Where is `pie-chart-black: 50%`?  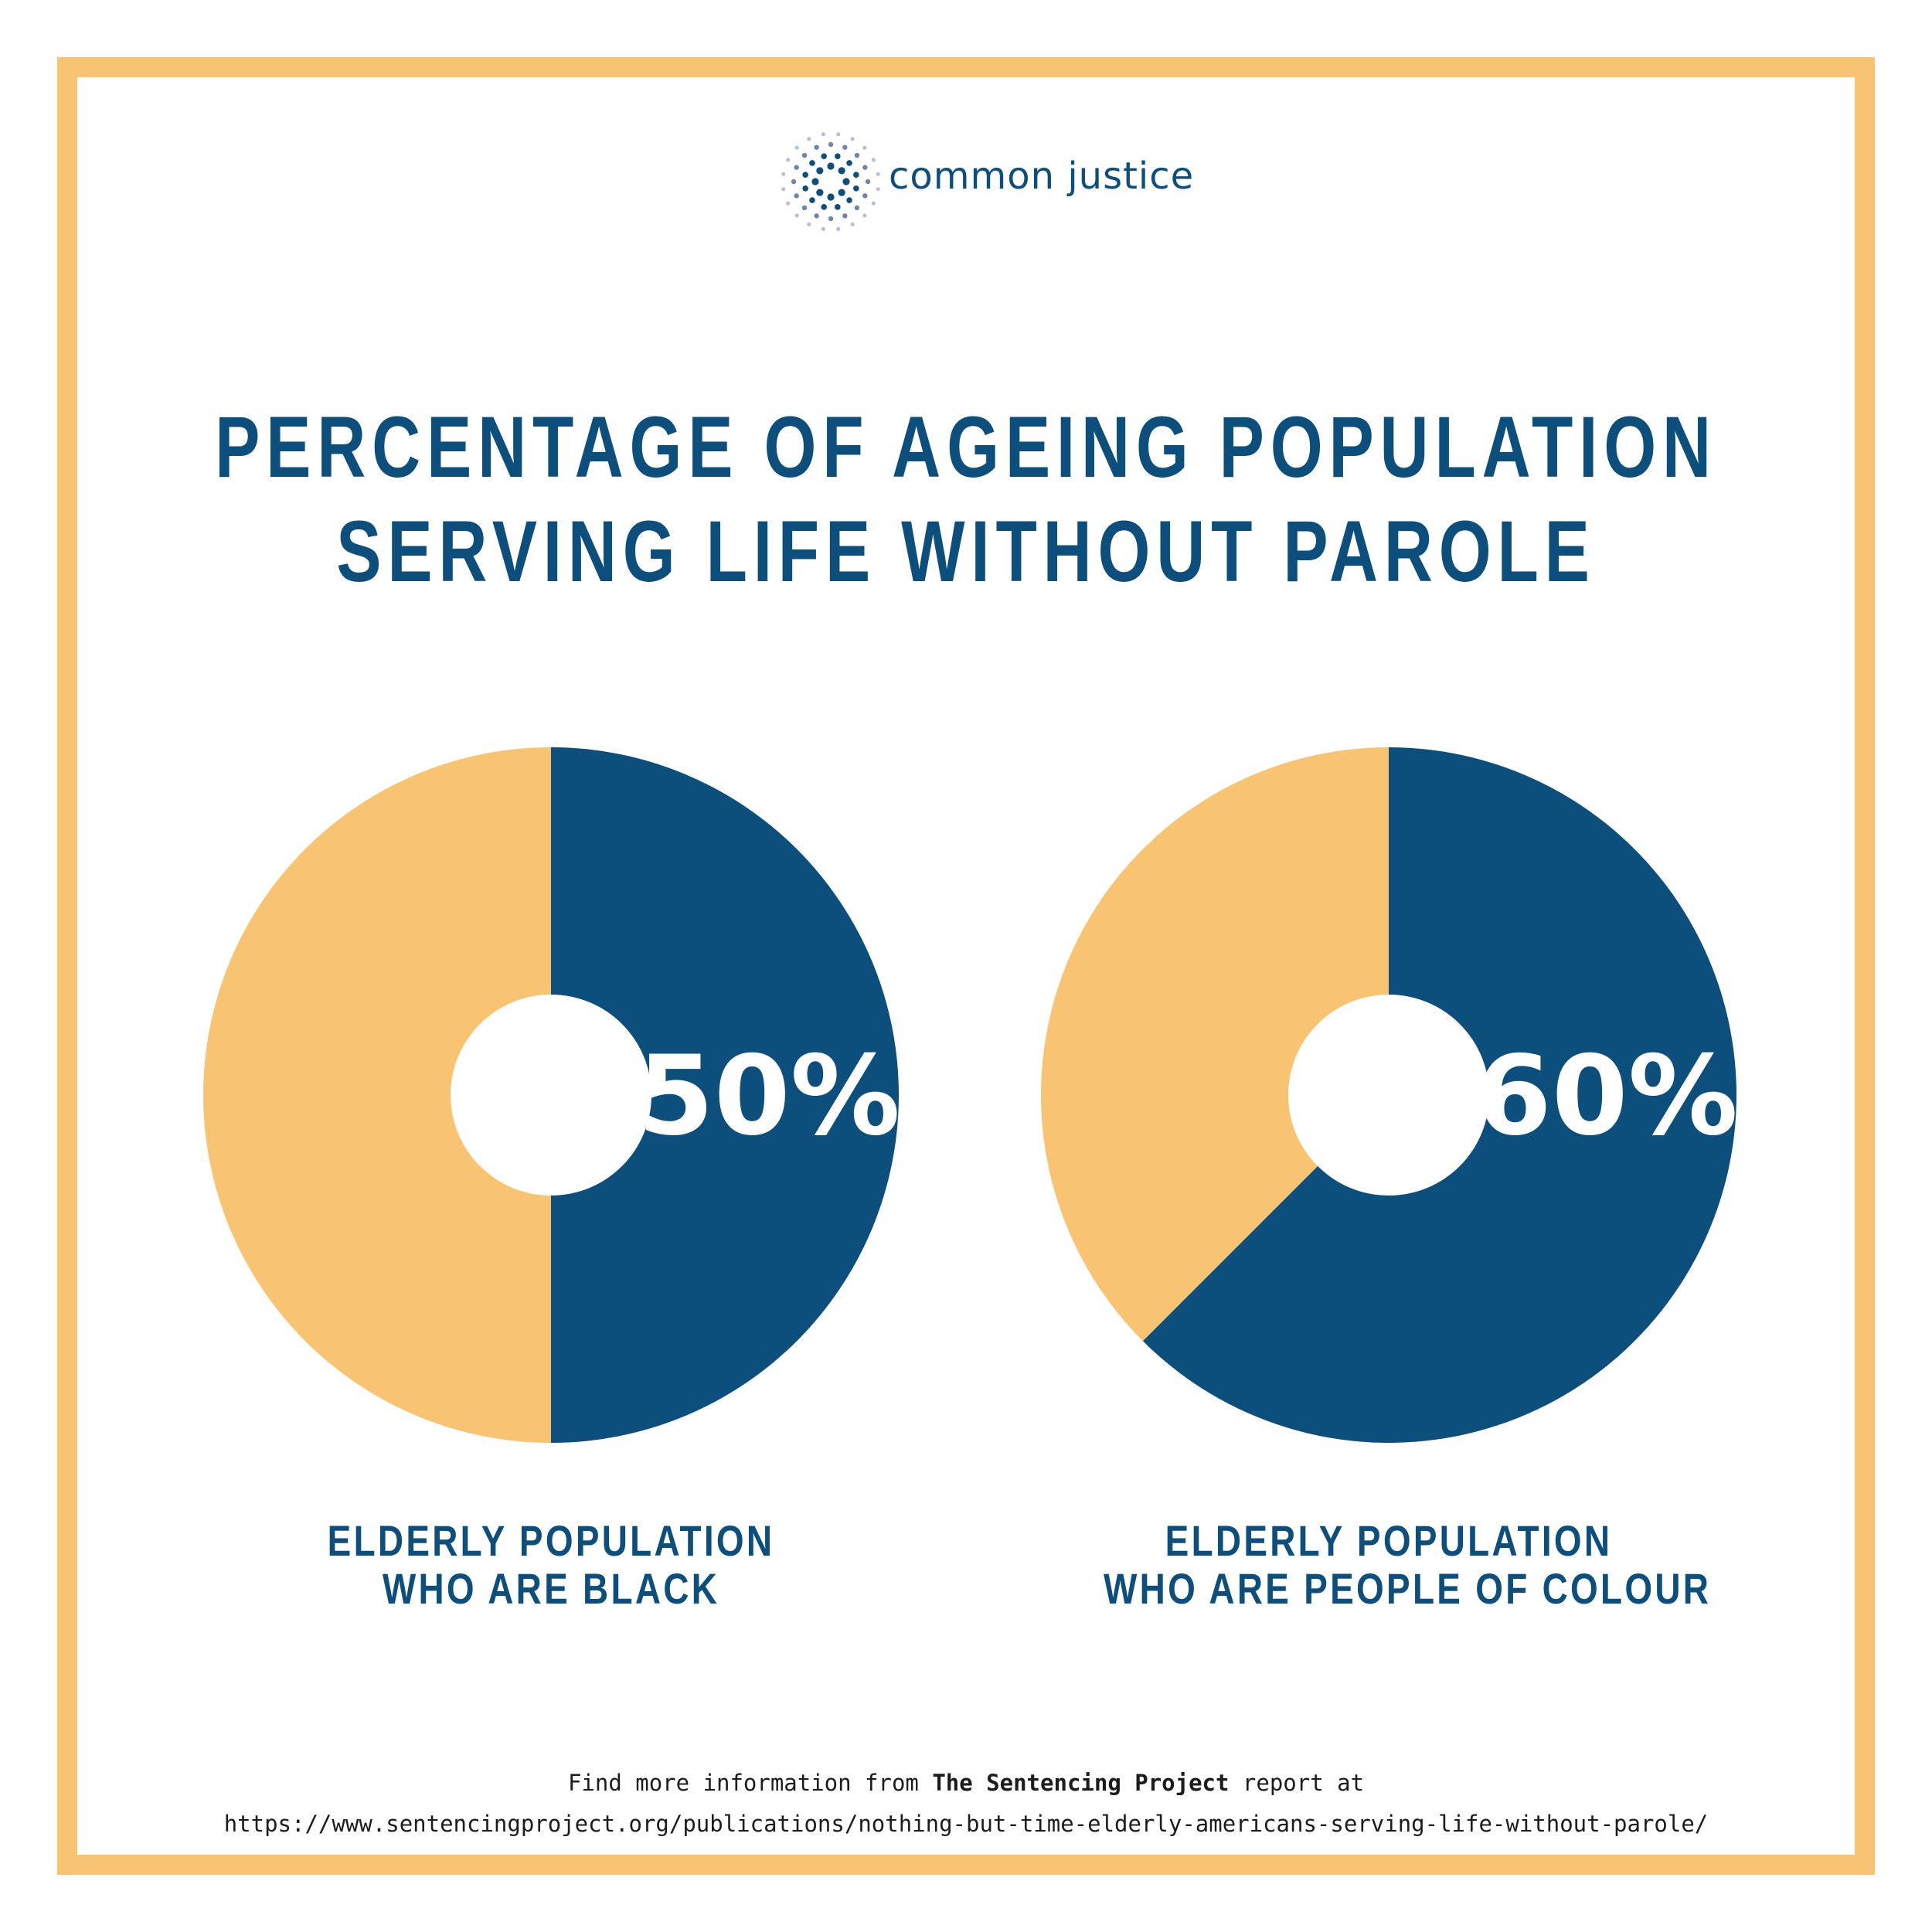 pie-chart-black: 50% is located at coordinates (551, 1095).